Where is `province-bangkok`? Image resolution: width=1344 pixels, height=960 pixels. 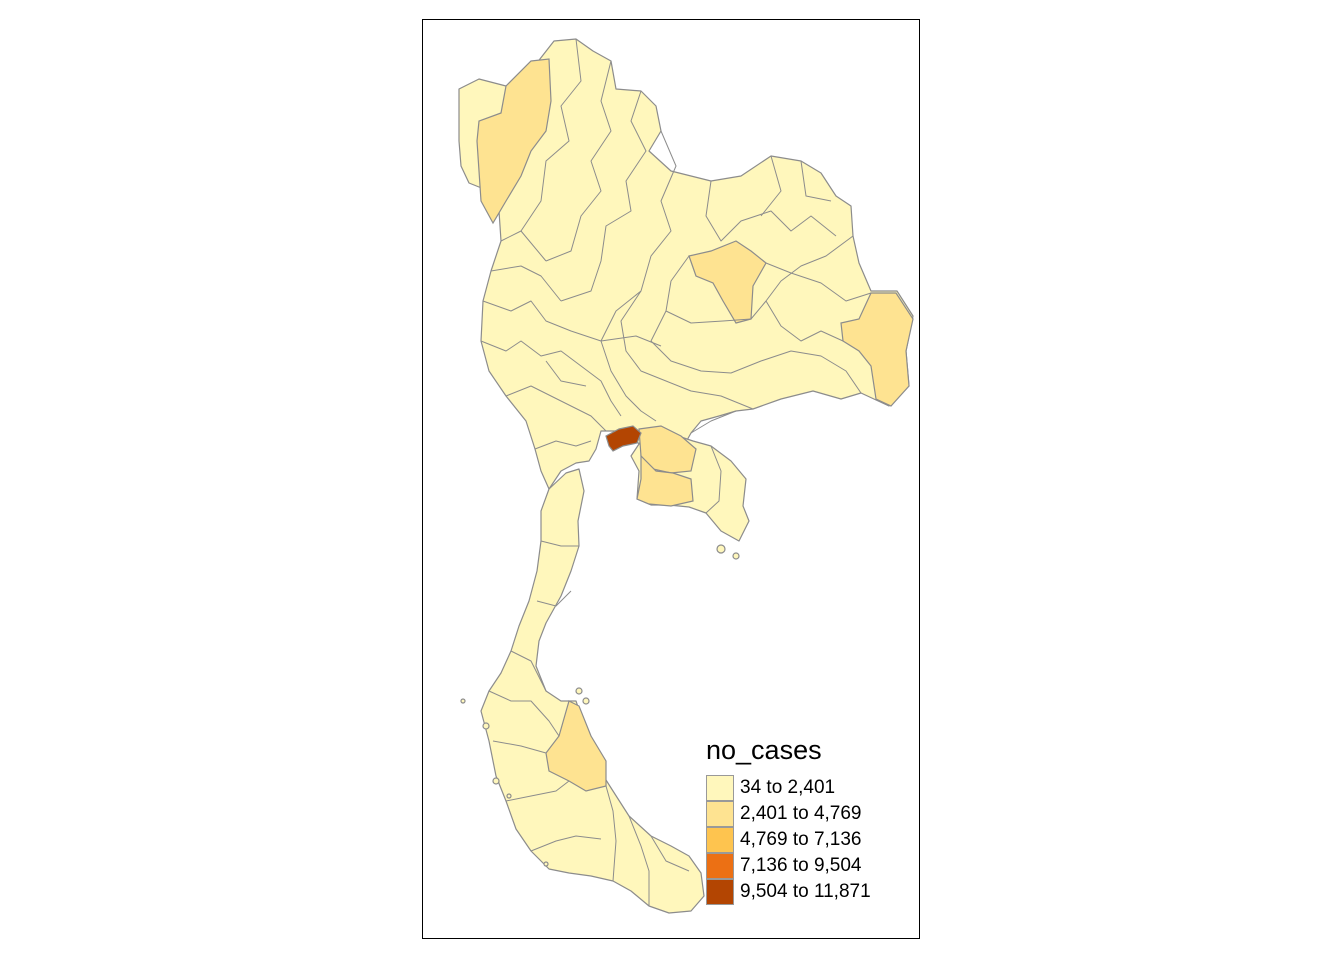 province-bangkok is located at coordinates (623, 438).